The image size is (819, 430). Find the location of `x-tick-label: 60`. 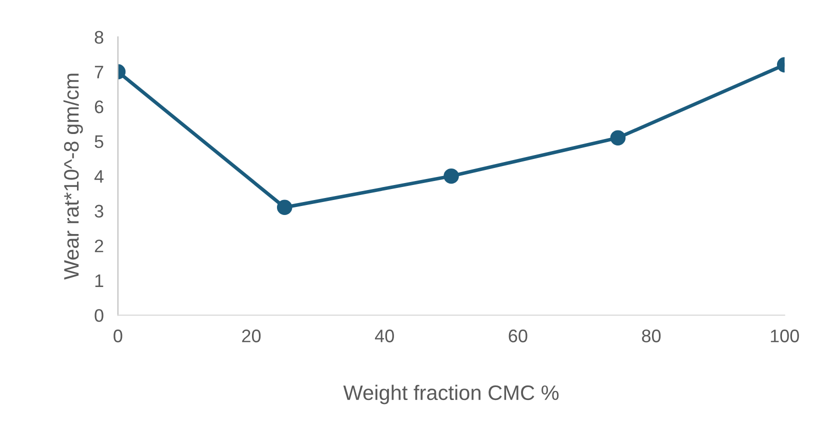

x-tick-label: 60 is located at coordinates (518, 336).